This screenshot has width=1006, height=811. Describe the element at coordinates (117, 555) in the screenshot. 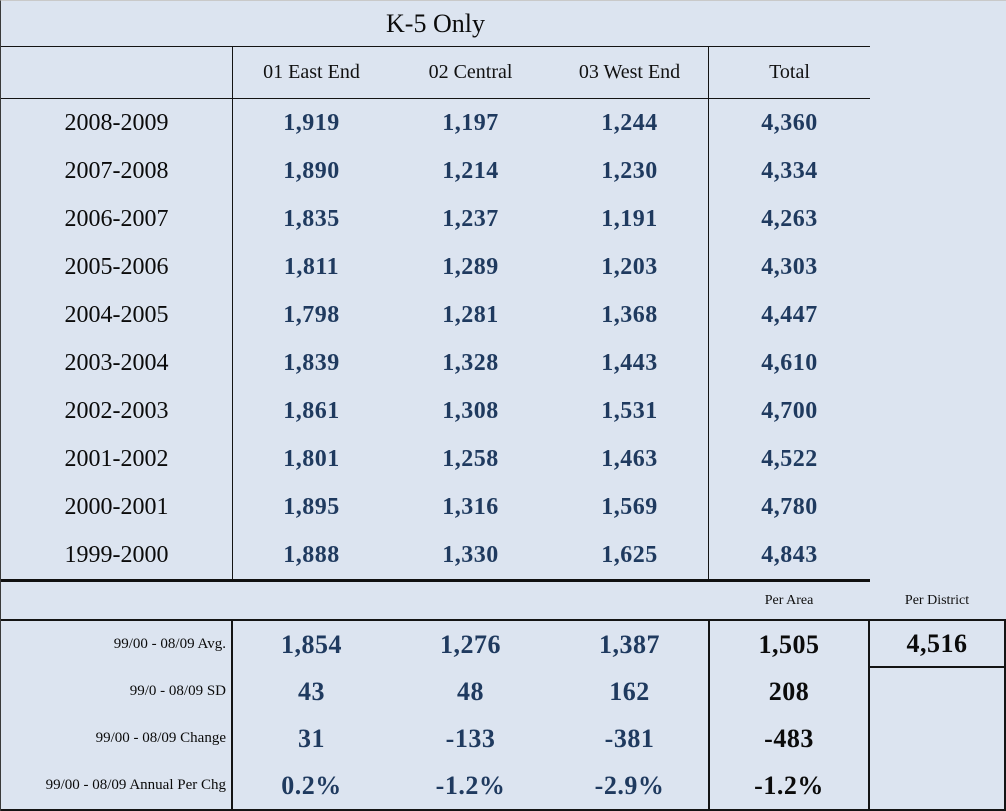

I see `year-label: 1999-2000` at that location.